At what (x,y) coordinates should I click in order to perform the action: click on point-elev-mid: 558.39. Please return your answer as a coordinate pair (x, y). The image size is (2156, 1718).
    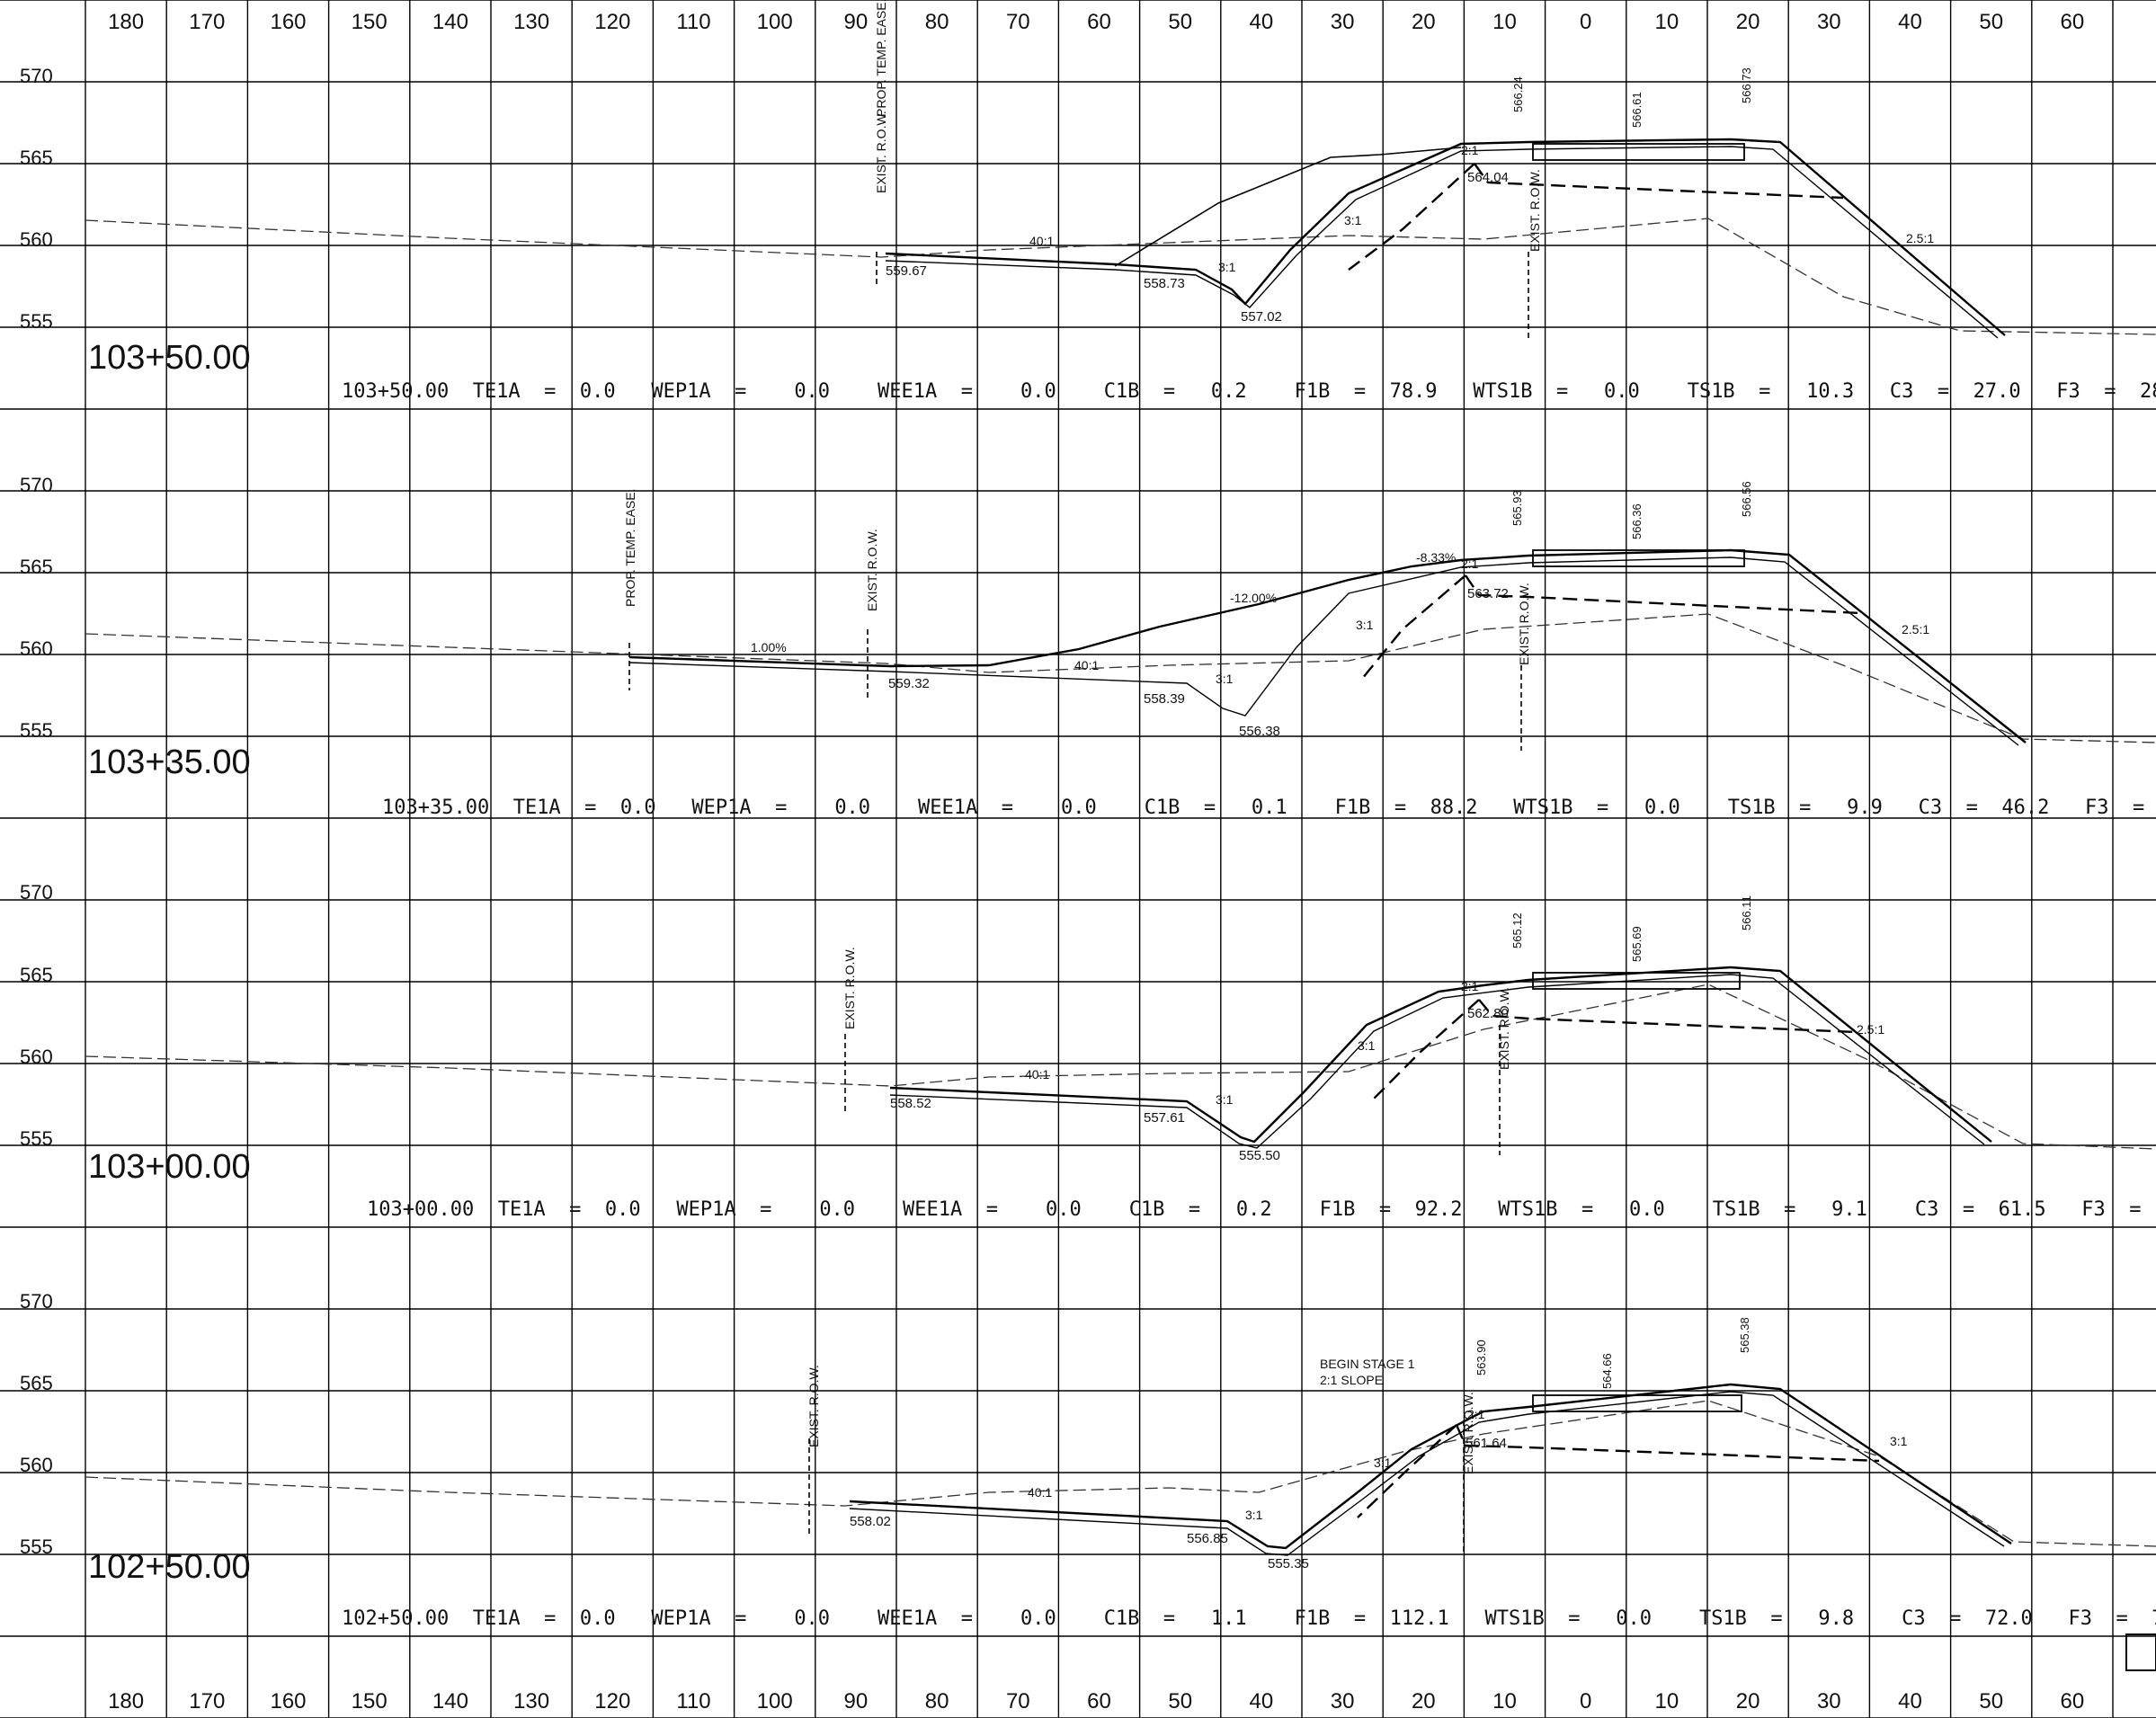
    Looking at the image, I should click on (1164, 699).